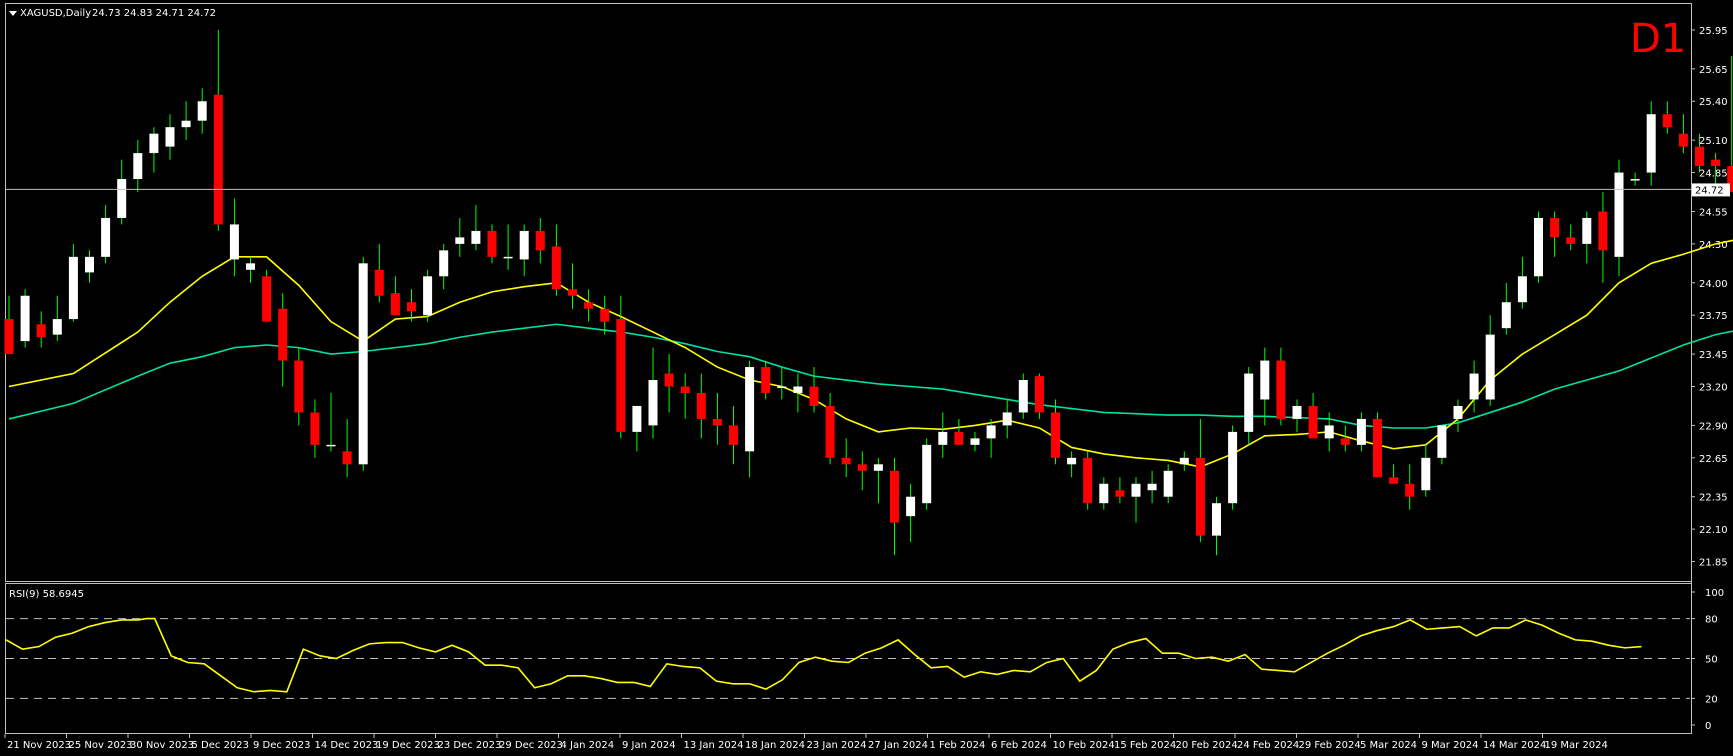 The height and width of the screenshot is (756, 1733). What do you see at coordinates (1330, 745) in the screenshot?
I see `time-tick-label: 29 Feb 2024` at bounding box center [1330, 745].